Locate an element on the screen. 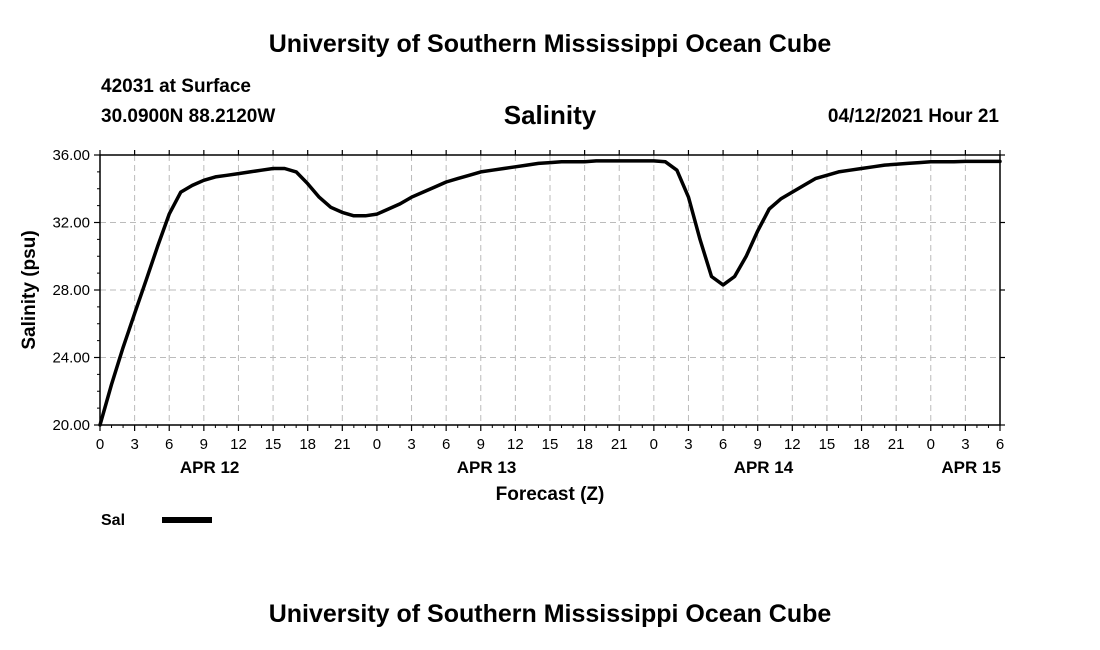 The height and width of the screenshot is (650, 1100). chart-subtitle: Salinity is located at coordinates (550, 115).